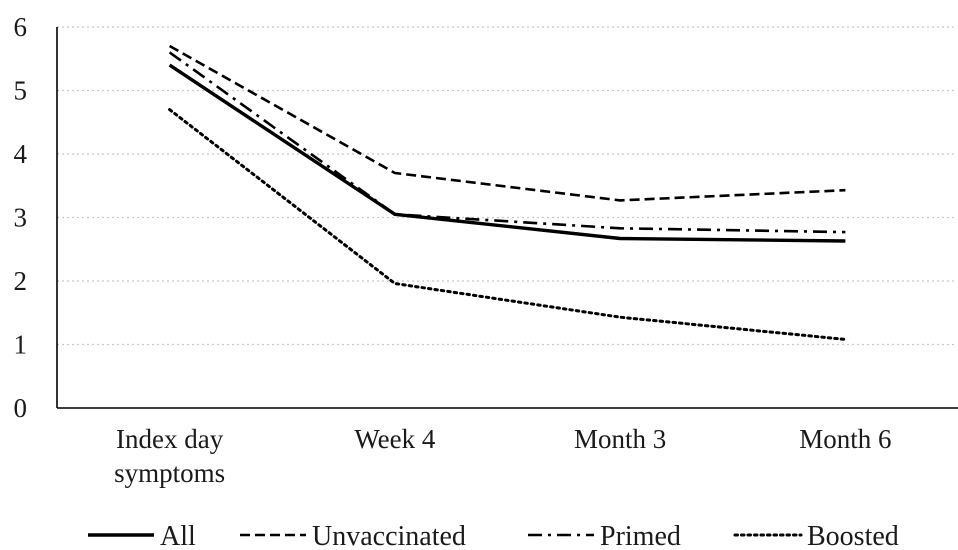 This screenshot has width=958, height=550. Describe the element at coordinates (640, 535) in the screenshot. I see `legend-label-primed: Primed` at that location.